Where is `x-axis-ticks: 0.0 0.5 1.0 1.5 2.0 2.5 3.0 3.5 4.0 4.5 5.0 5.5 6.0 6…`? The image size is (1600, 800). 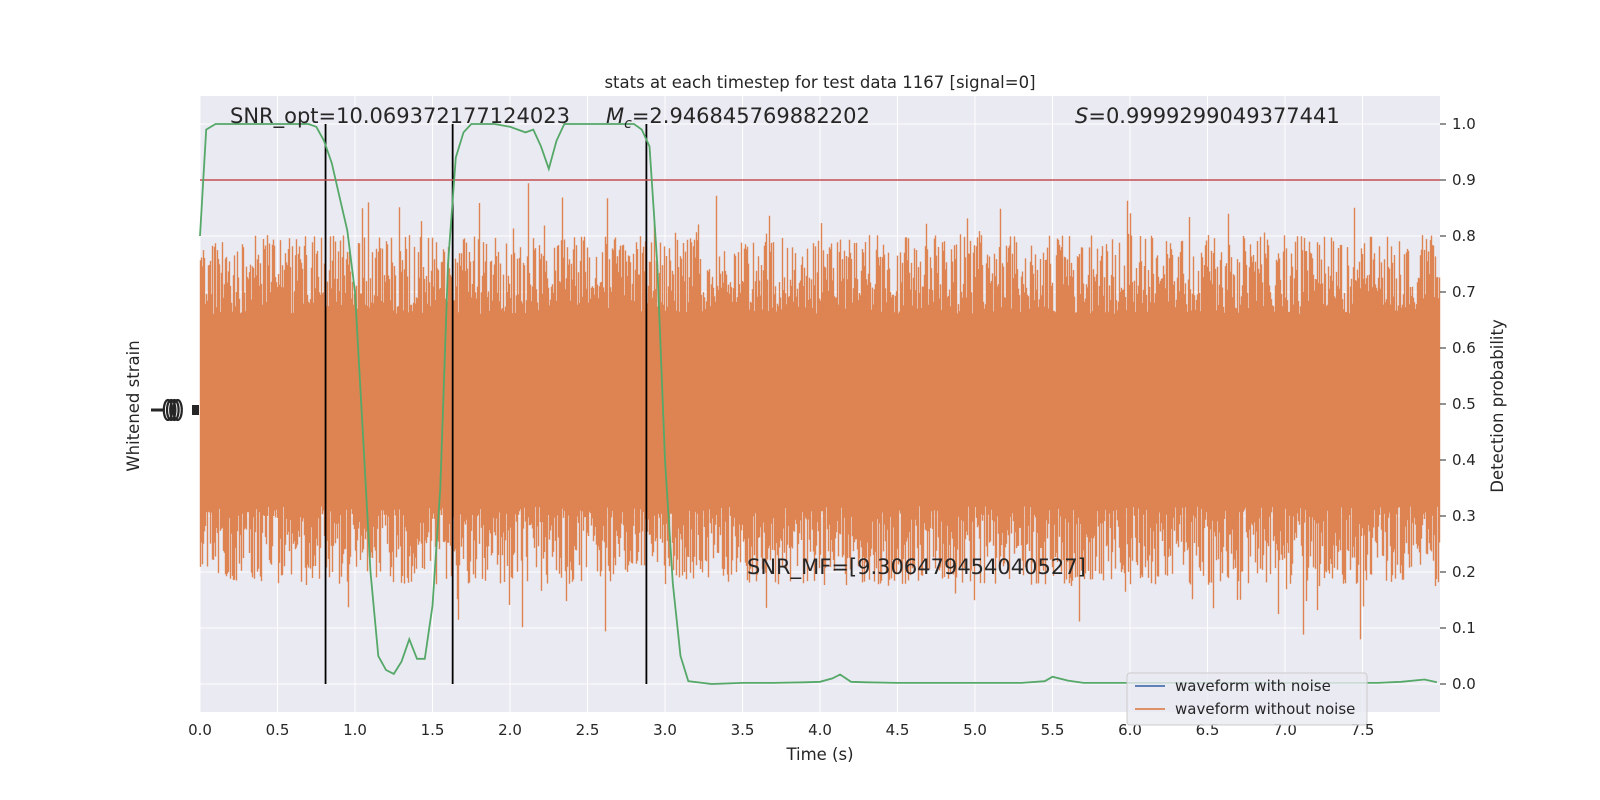
x-axis-ticks: 0.0 0.5 1.0 1.5 2.0 2.5 3.0 3.5 4.0 4.5 5.0 5.5 6.0 6… is located at coordinates (781, 730).